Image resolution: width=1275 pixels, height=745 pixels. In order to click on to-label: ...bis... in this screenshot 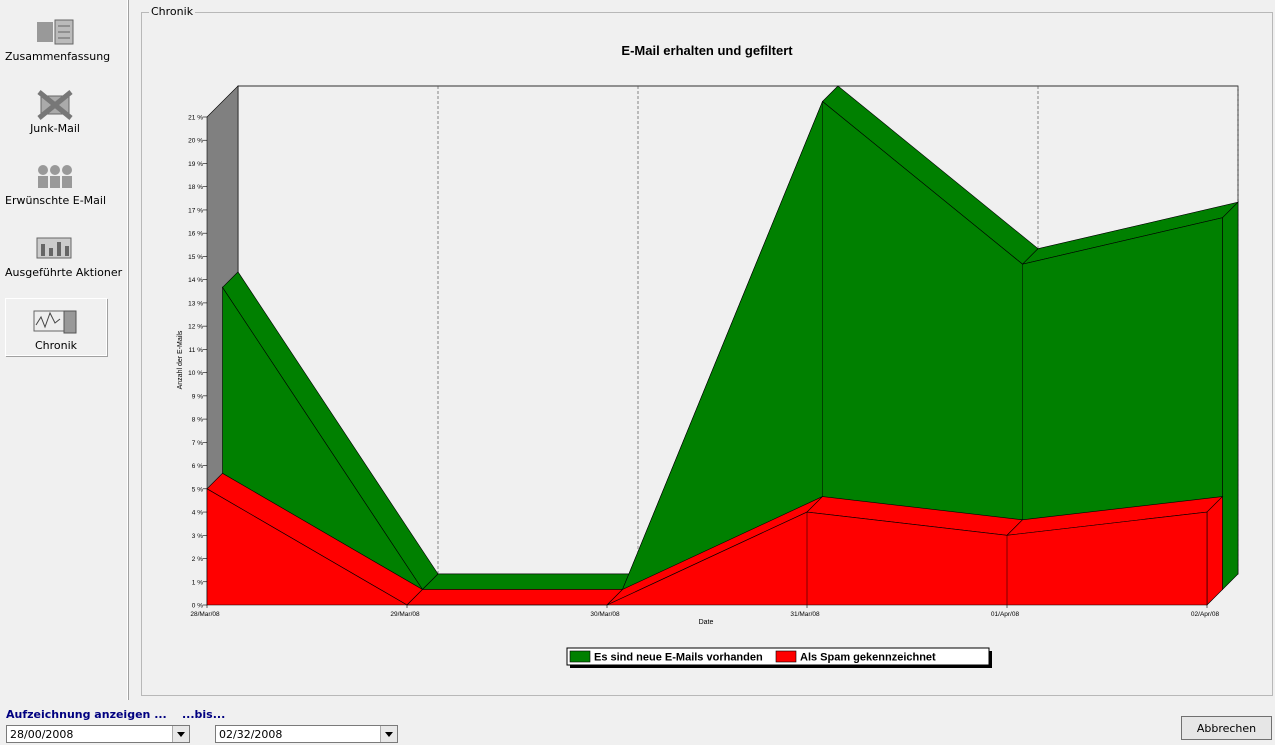, I will do `click(204, 714)`.